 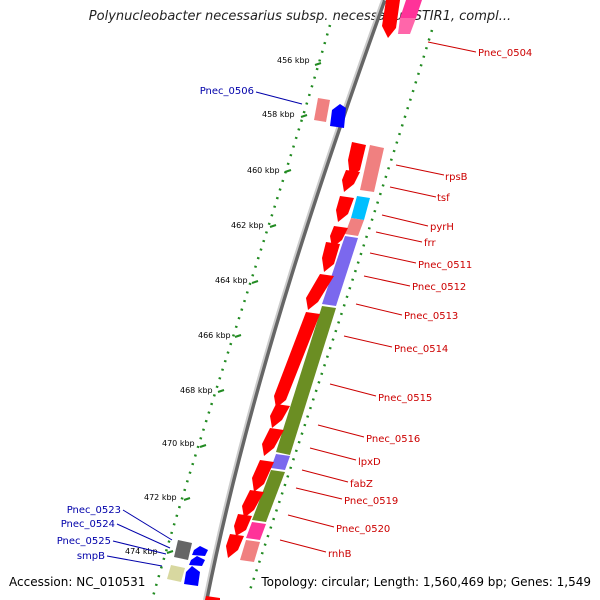 I want to click on cog-block-purple, so click(x=340, y=271).